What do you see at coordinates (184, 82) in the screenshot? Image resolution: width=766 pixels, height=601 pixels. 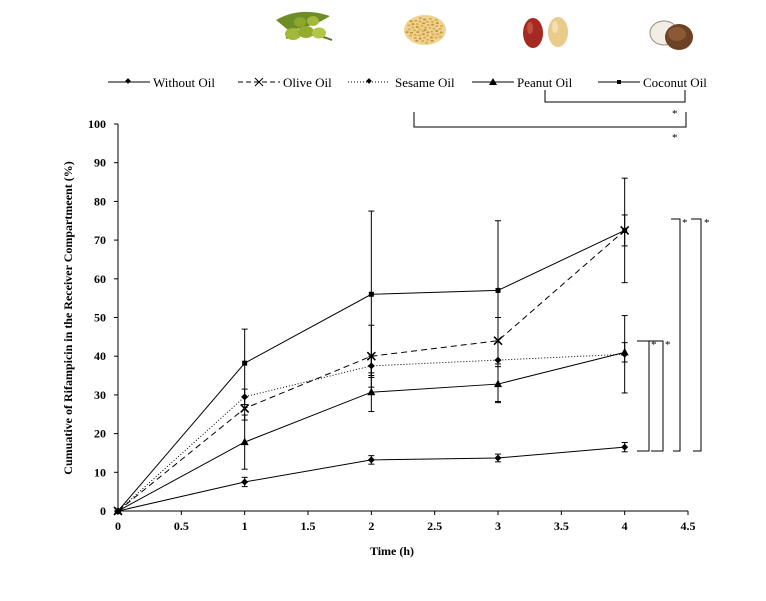 I see `legend-label: Without Oil` at bounding box center [184, 82].